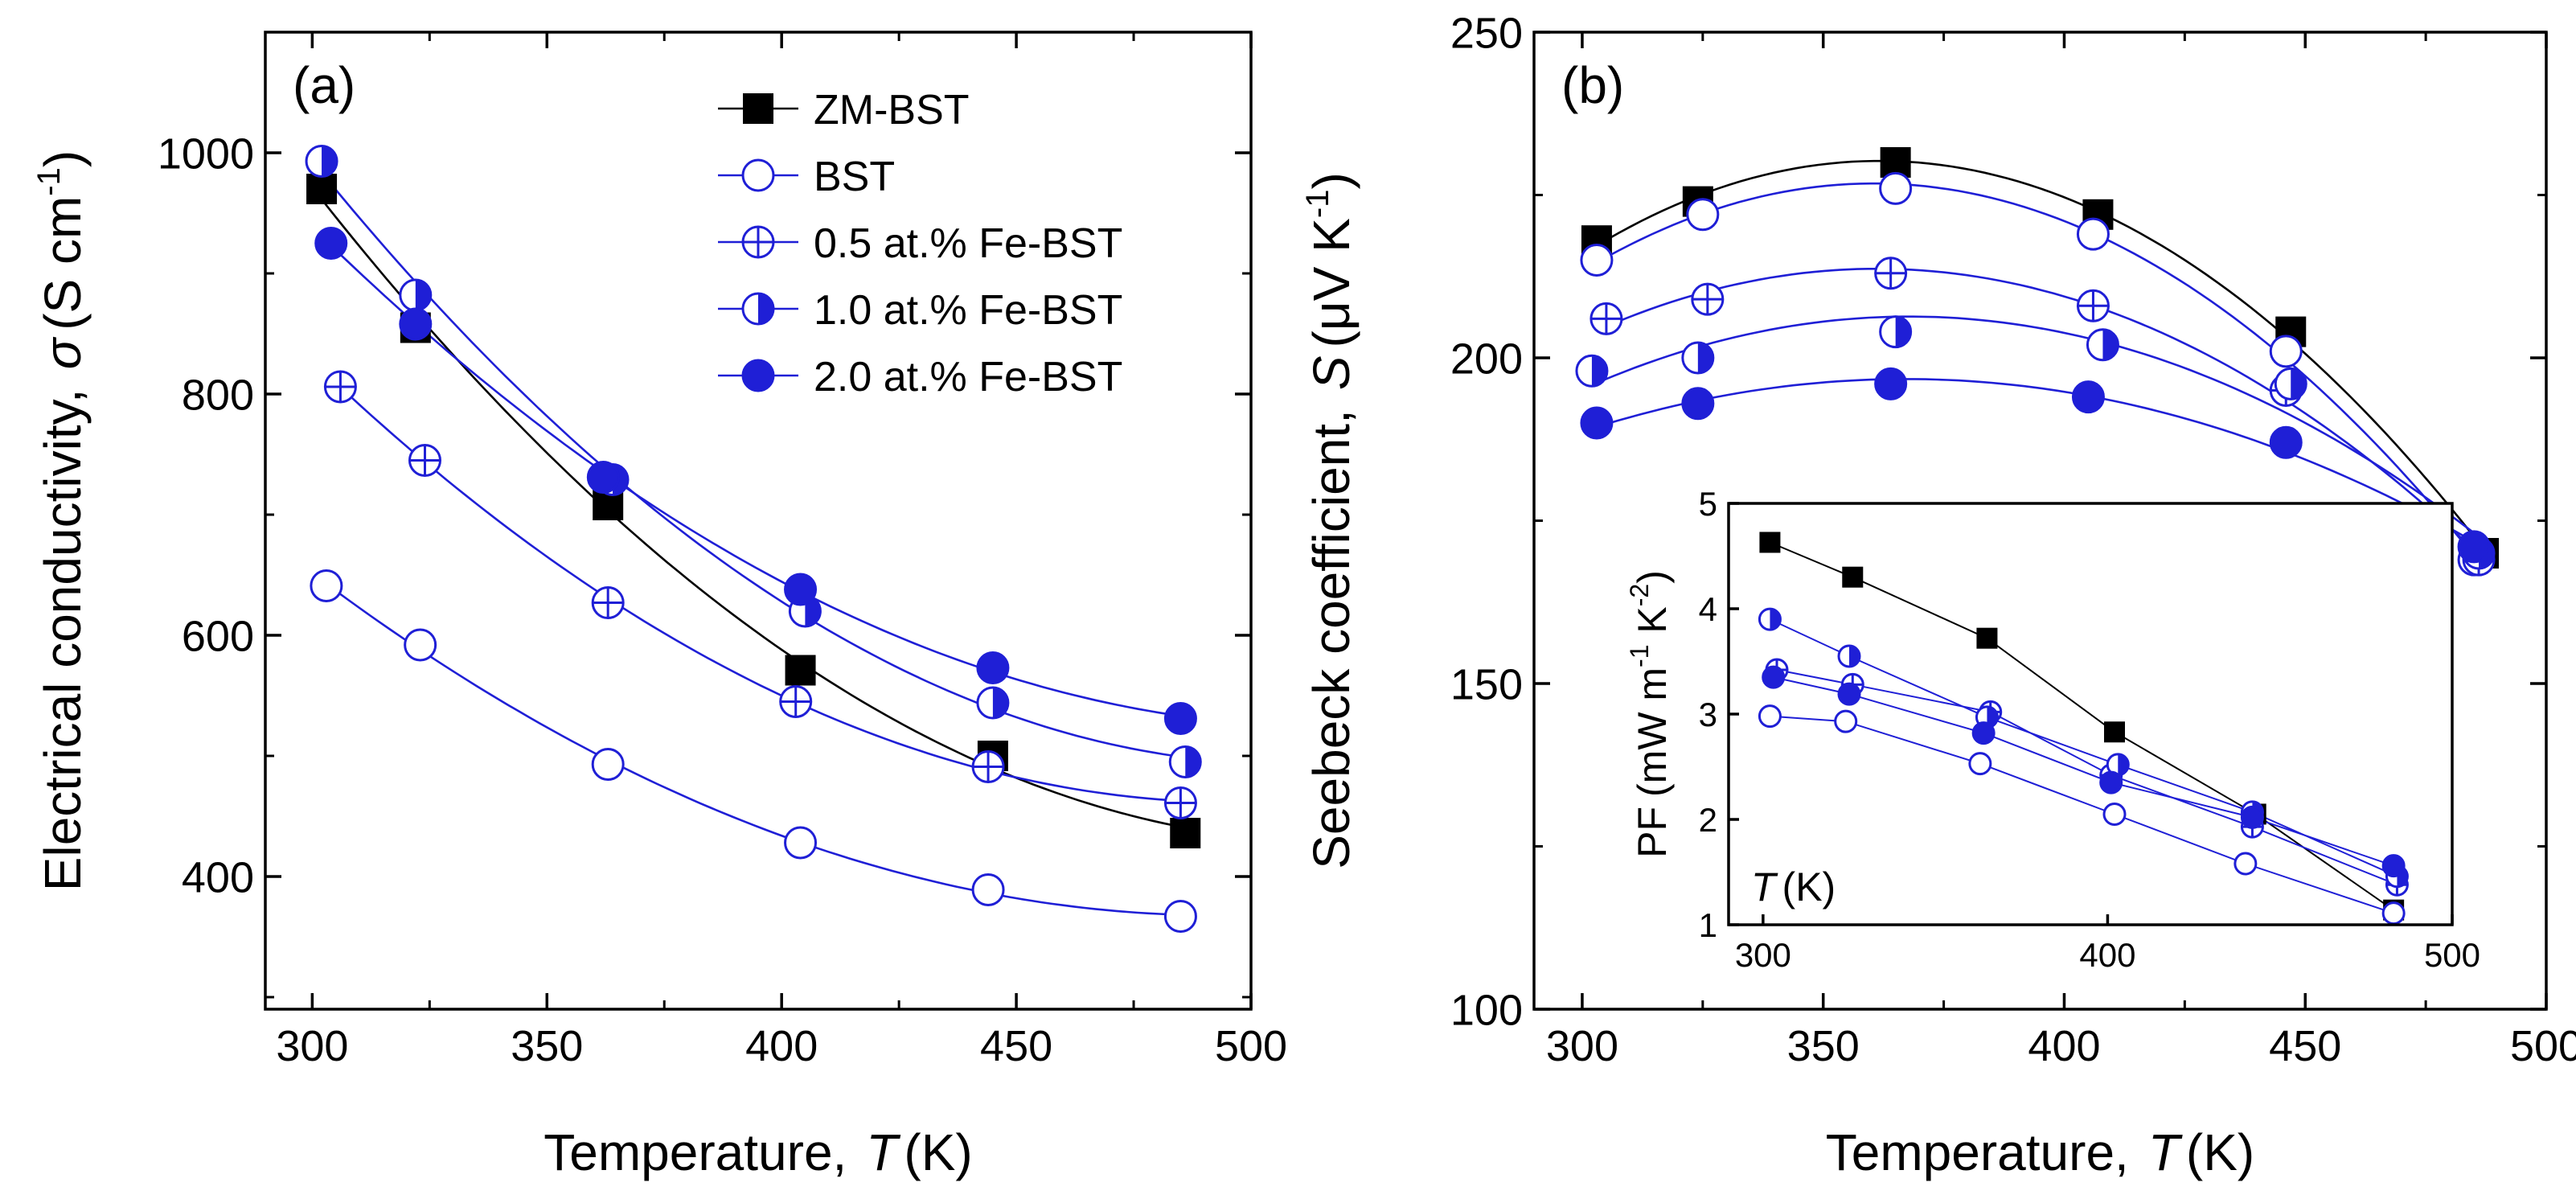 The image size is (2576, 1203). Describe the element at coordinates (968, 310) in the screenshot. I see `legend-label: 1.0 at.% Fe-BST` at that location.